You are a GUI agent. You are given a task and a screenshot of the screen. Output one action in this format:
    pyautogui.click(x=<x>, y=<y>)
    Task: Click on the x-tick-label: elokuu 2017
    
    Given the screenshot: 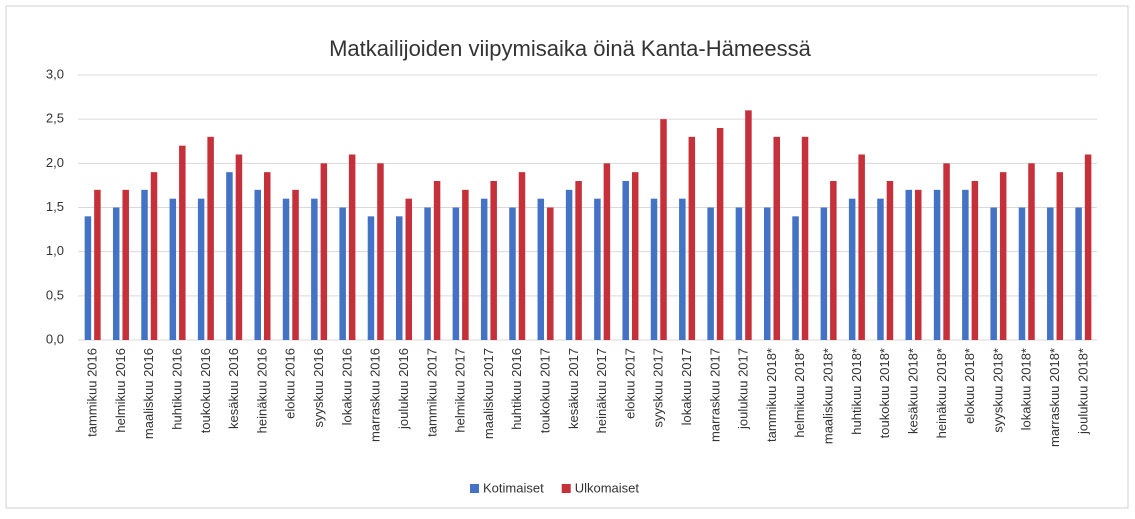 What is the action you would take?
    pyautogui.click(x=629, y=383)
    